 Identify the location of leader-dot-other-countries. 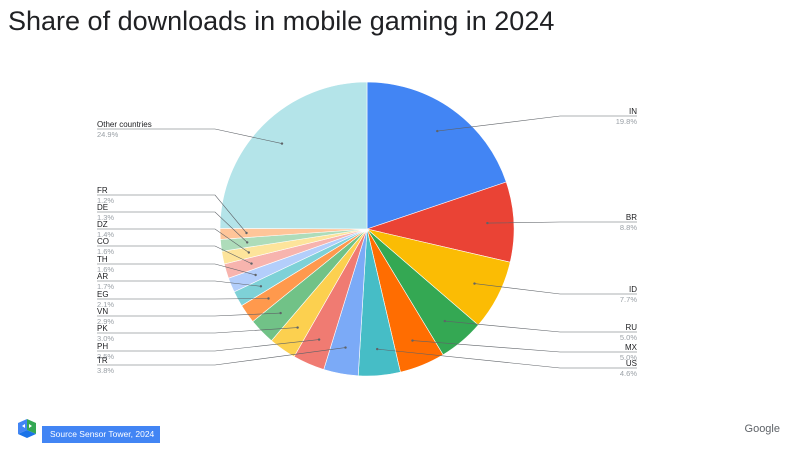
(282, 143).